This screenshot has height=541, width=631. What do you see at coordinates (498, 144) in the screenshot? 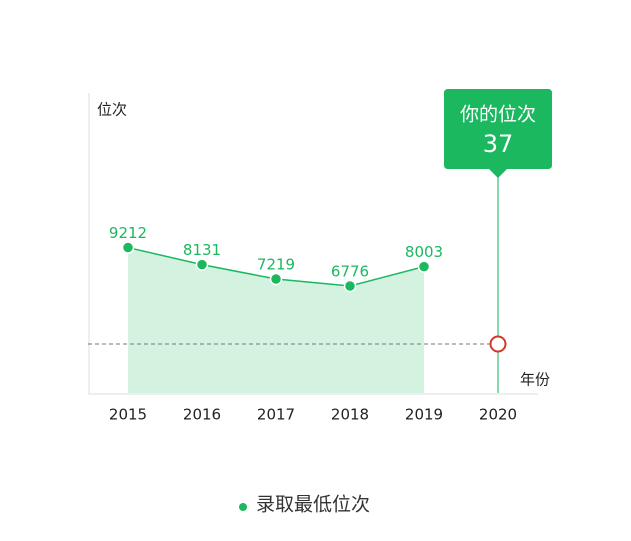
I see `annotation-value: 37` at bounding box center [498, 144].